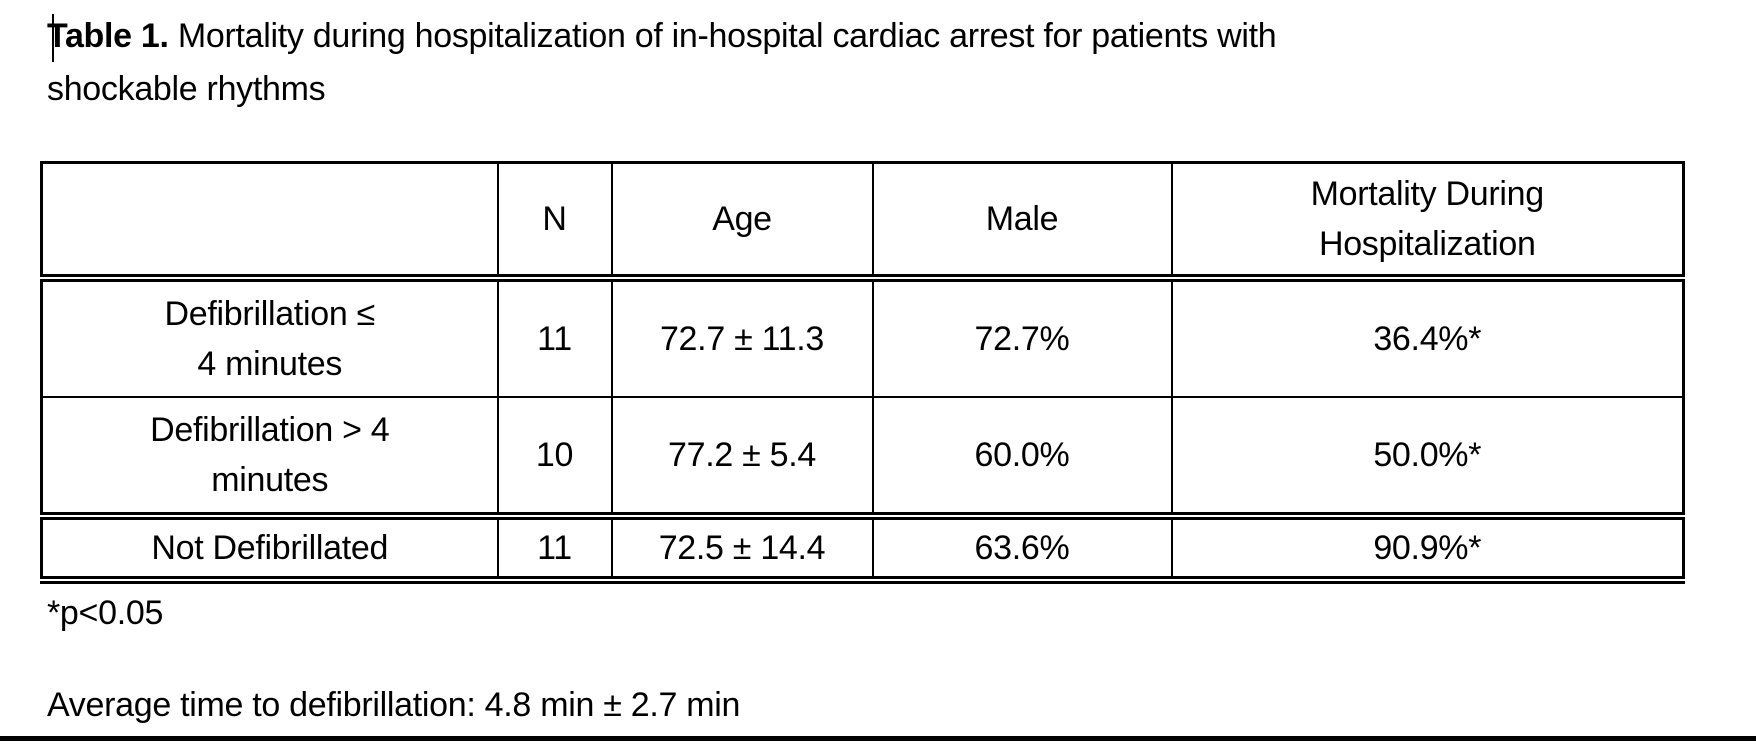  What do you see at coordinates (269, 221) in the screenshot?
I see `header-cell-group` at bounding box center [269, 221].